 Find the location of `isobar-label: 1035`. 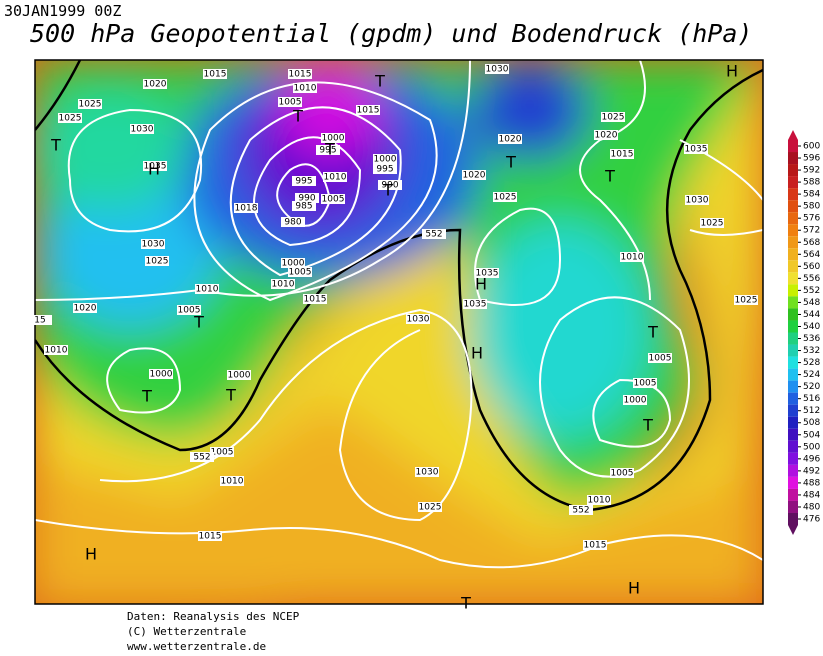

isobar-label: 1035 is located at coordinates (475, 305).